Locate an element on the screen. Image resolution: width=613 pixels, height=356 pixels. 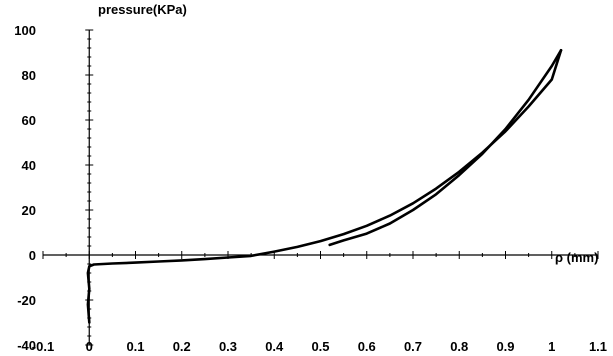
x-tick-label: 1 is located at coordinates (551, 346).